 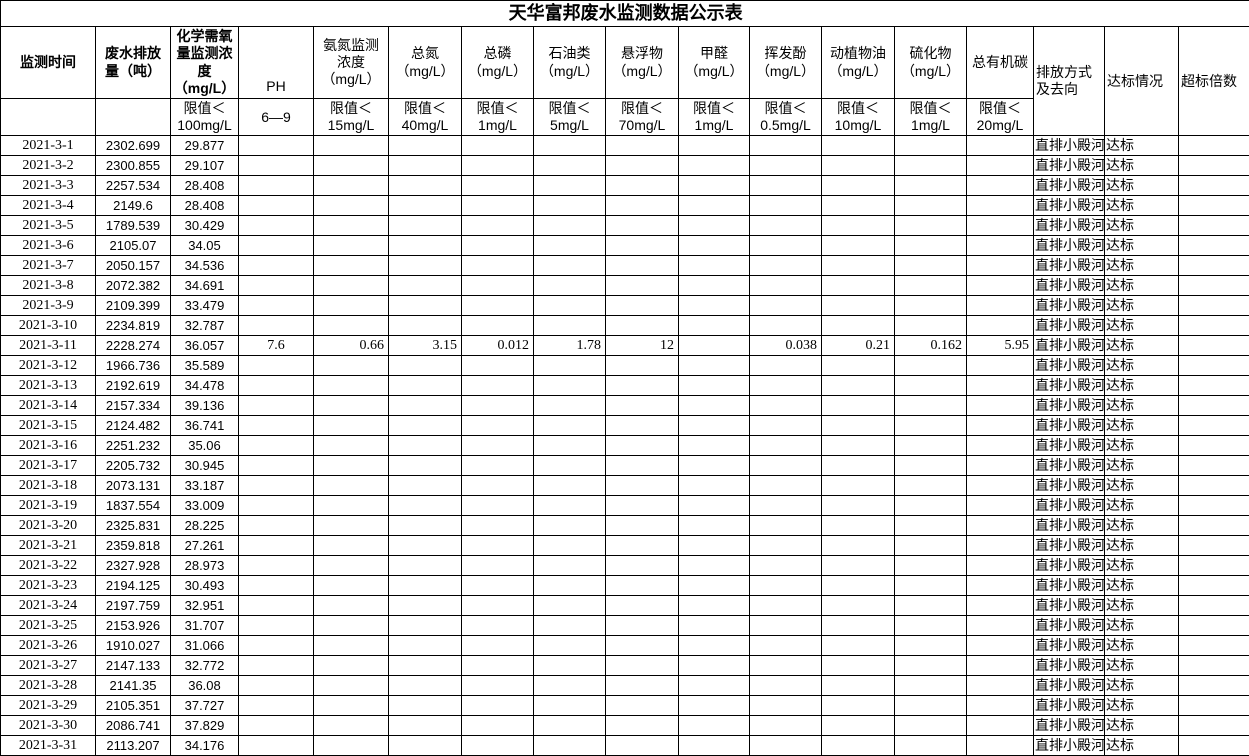 What do you see at coordinates (48, 606) in the screenshot?
I see `cell: 2021-3-24` at bounding box center [48, 606].